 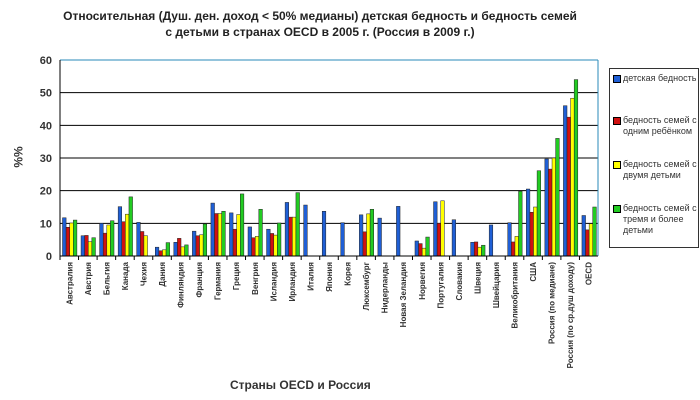 I want to click on x-tick-label: Италия, so click(x=310, y=276).